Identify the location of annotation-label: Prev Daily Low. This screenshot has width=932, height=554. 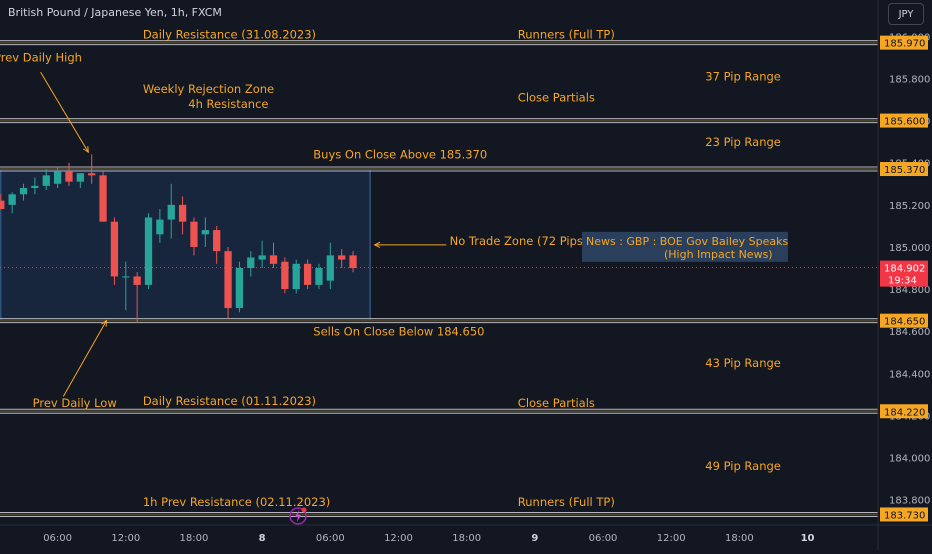
(75, 403).